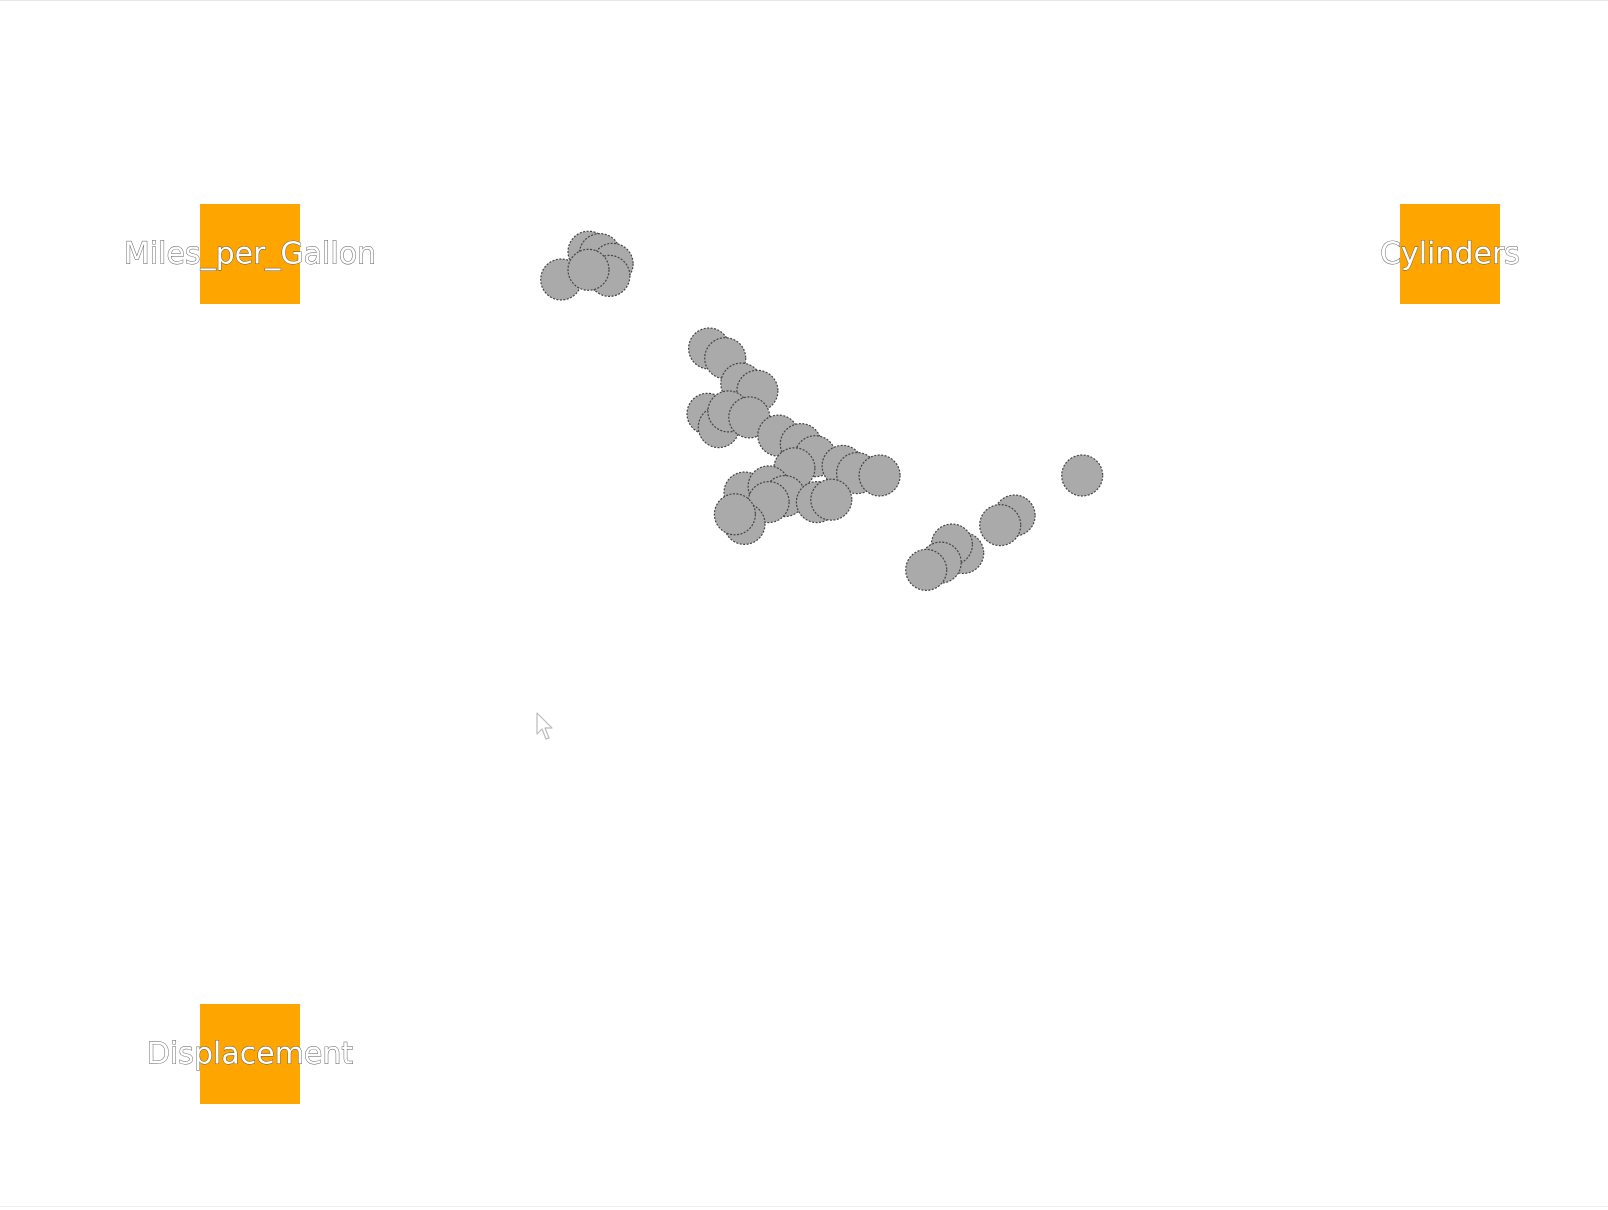  Describe the element at coordinates (544, 726) in the screenshot. I see `mouse-pointer-icon` at that location.